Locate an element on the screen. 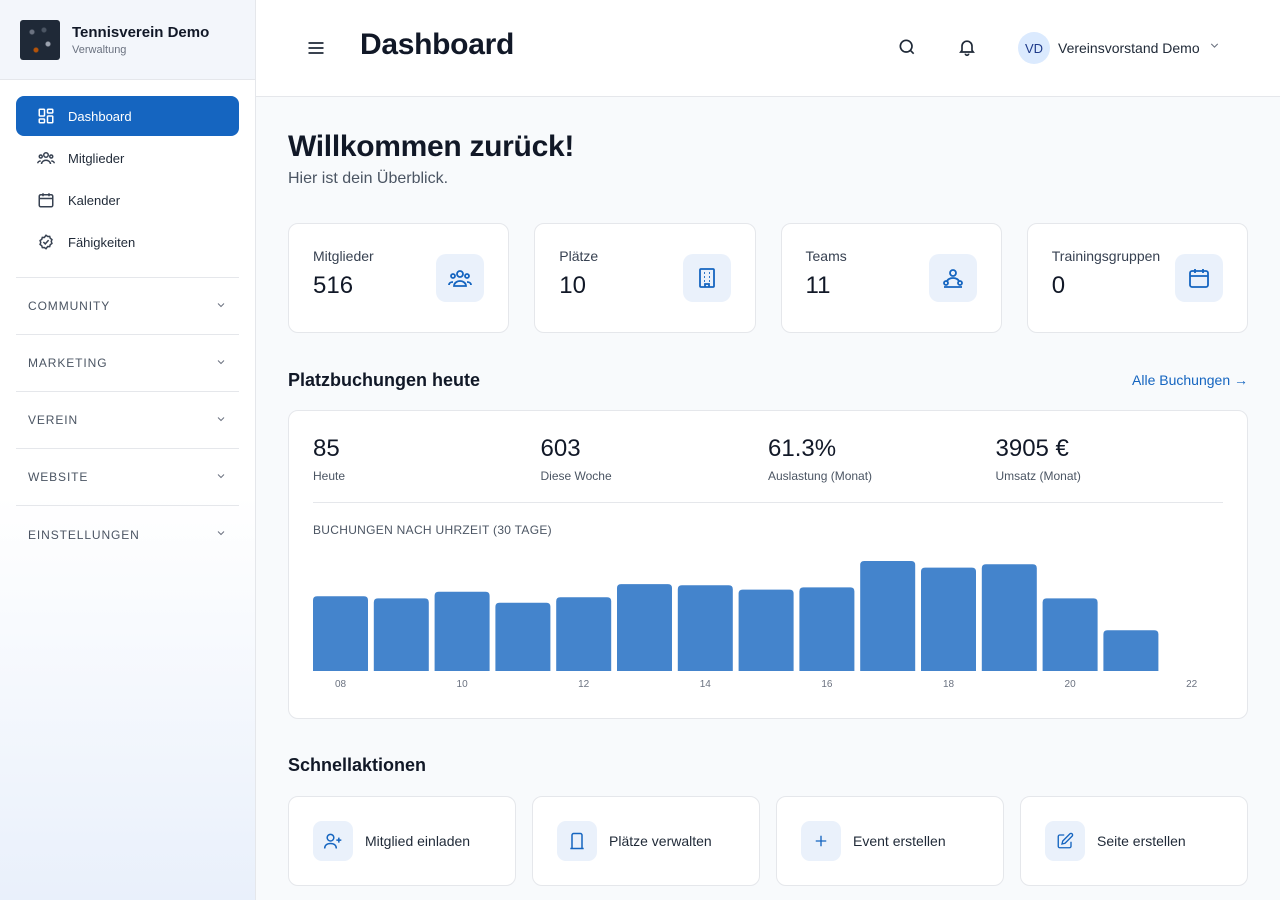 Image resolution: width=1280 pixels, height=900 pixels. stat-card-teams: Teams 11 is located at coordinates (891, 278).